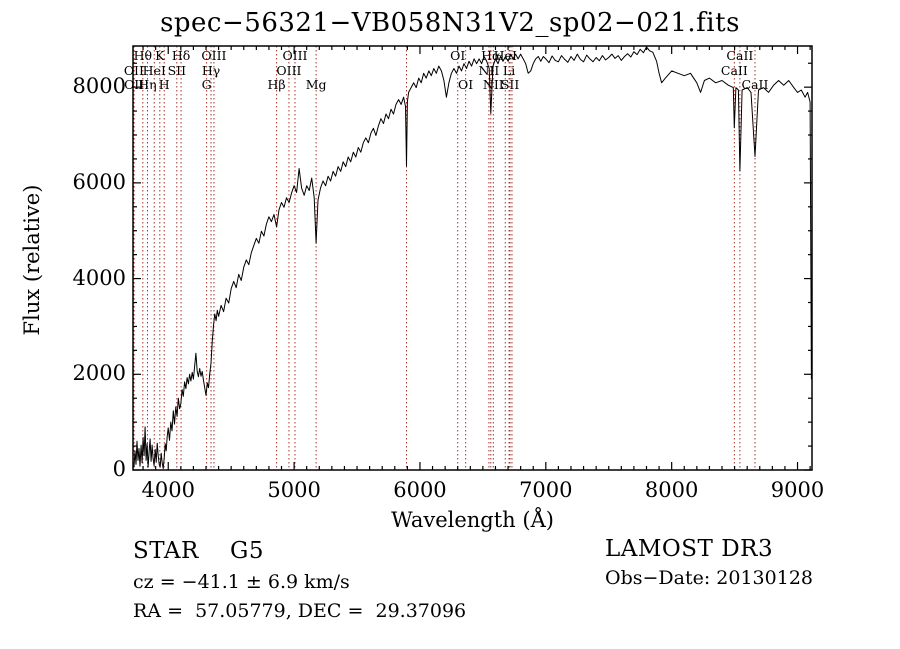 The width and height of the screenshot is (900, 649). What do you see at coordinates (493, 84) in the screenshot?
I see `line-label-NII-6583: NII` at bounding box center [493, 84].